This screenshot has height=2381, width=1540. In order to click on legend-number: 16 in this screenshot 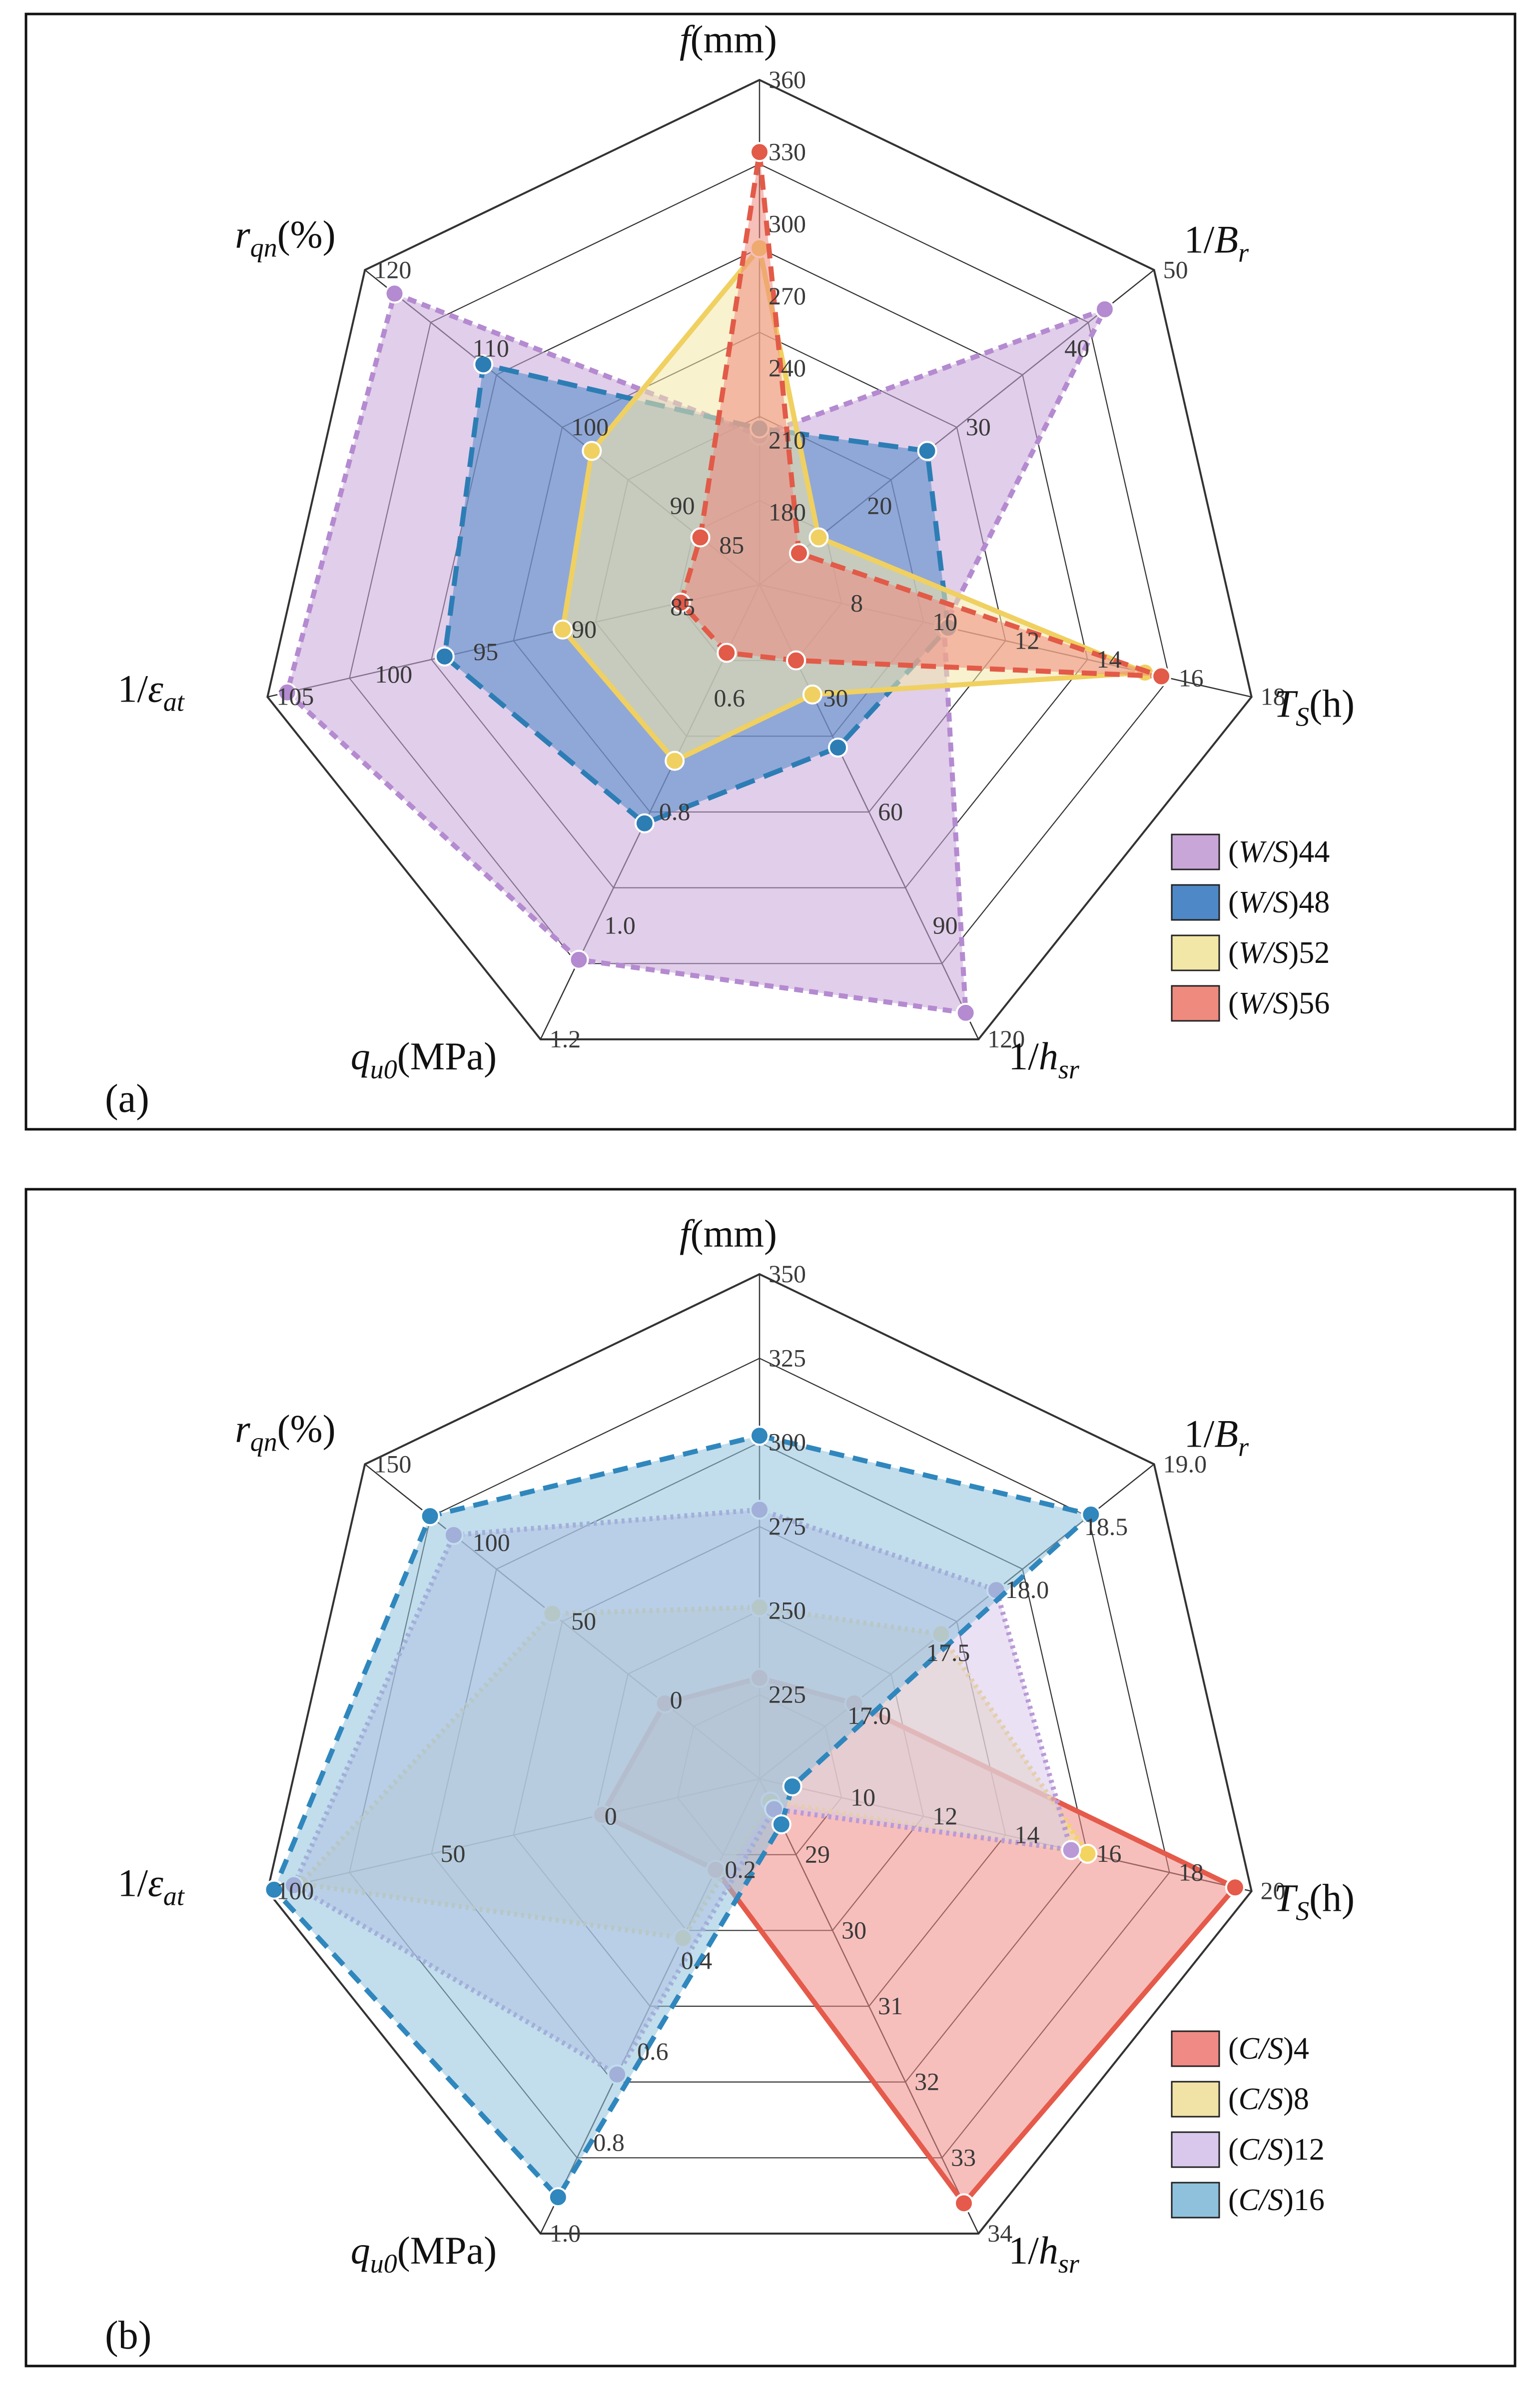, I will do `click(1309, 2200)`.